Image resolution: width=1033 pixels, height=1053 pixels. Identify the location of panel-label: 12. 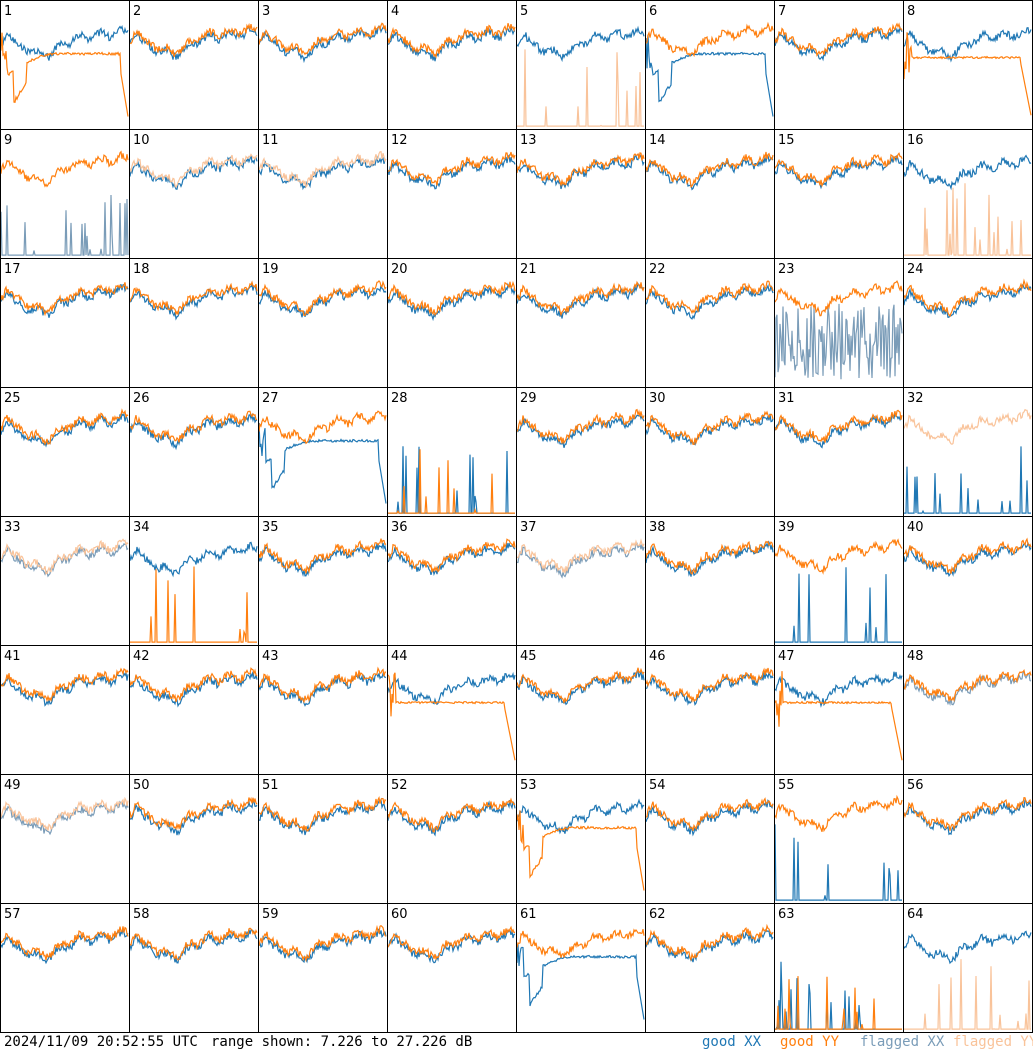
(399, 140).